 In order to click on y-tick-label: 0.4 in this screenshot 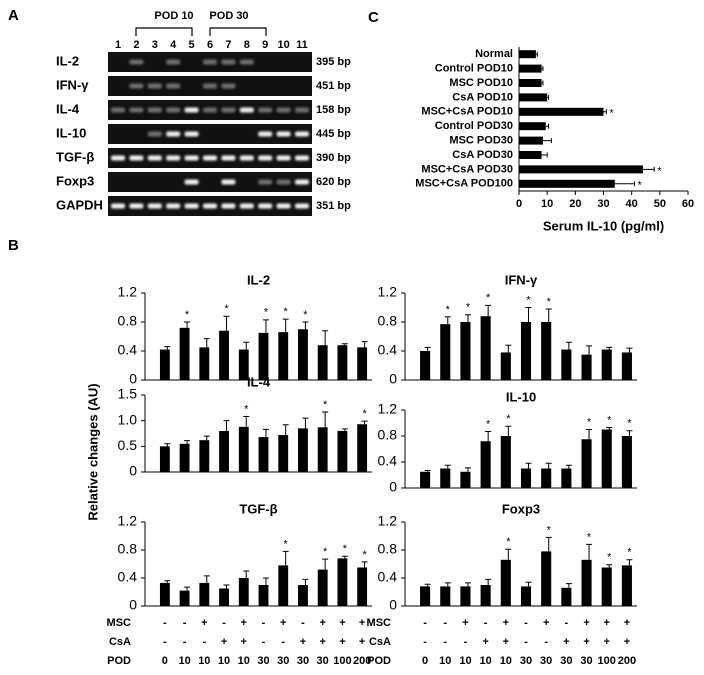, I will do `click(388, 577)`.